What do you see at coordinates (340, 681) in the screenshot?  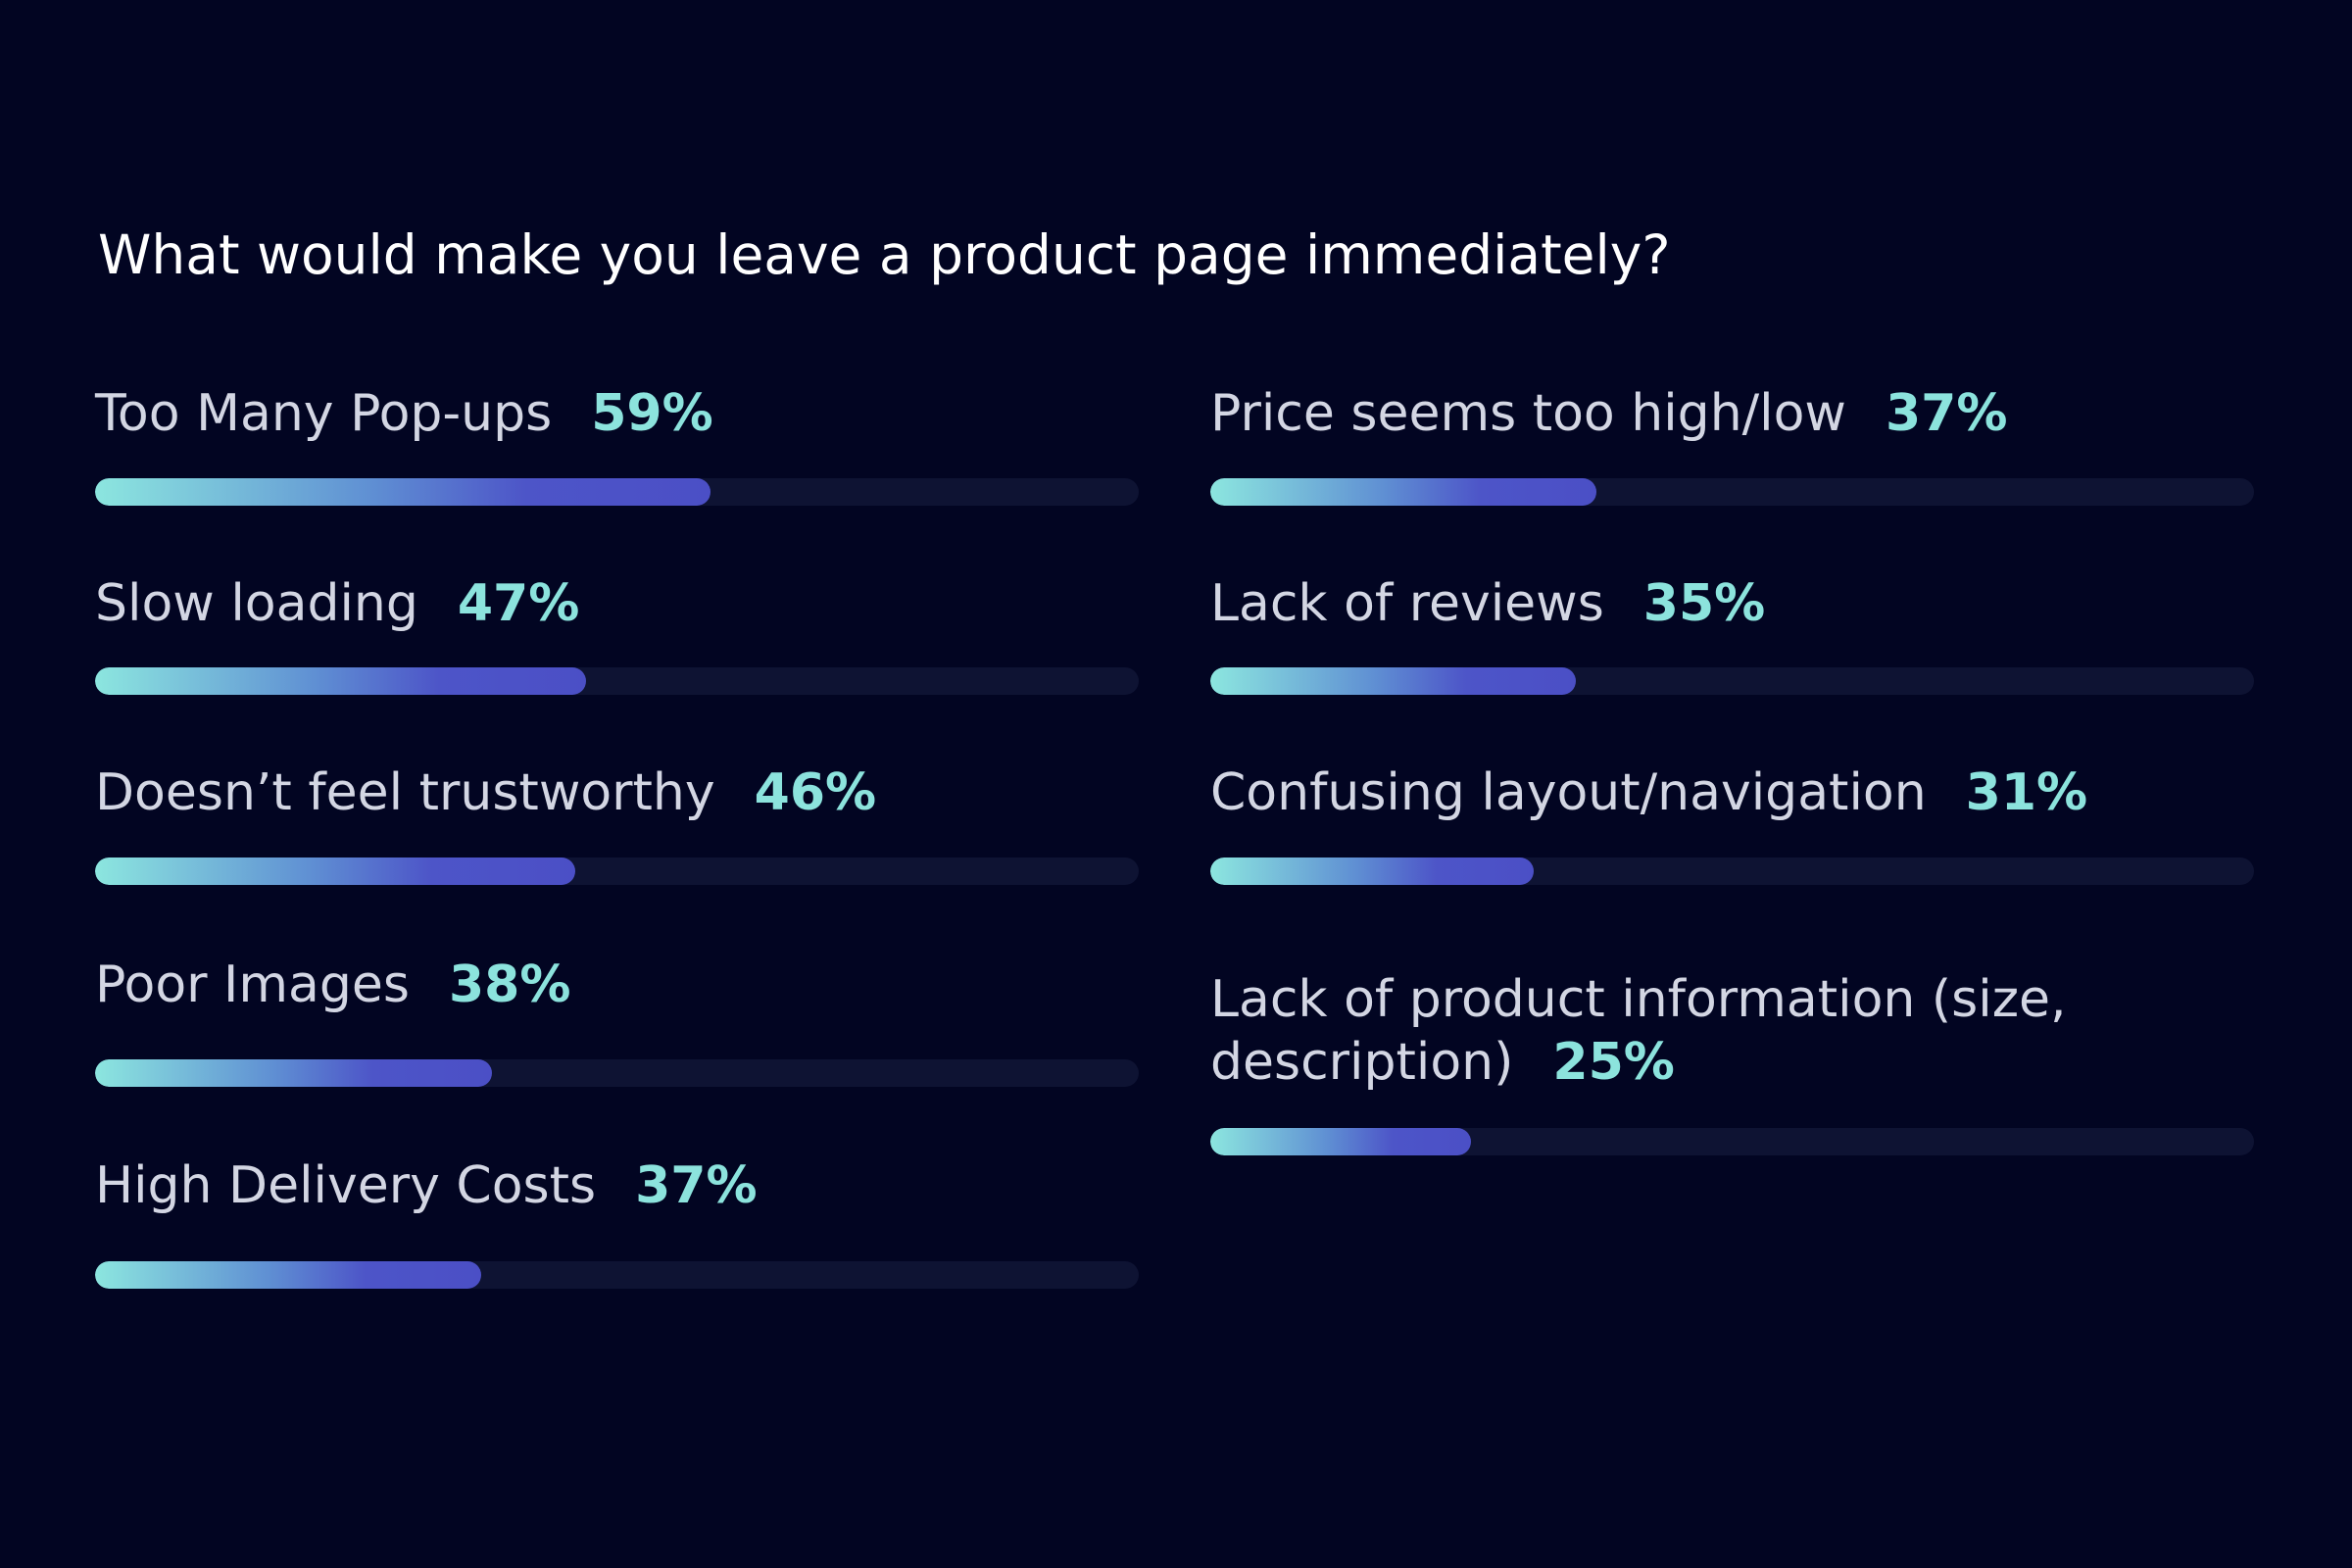 I see `bar-fill-slow-loading` at bounding box center [340, 681].